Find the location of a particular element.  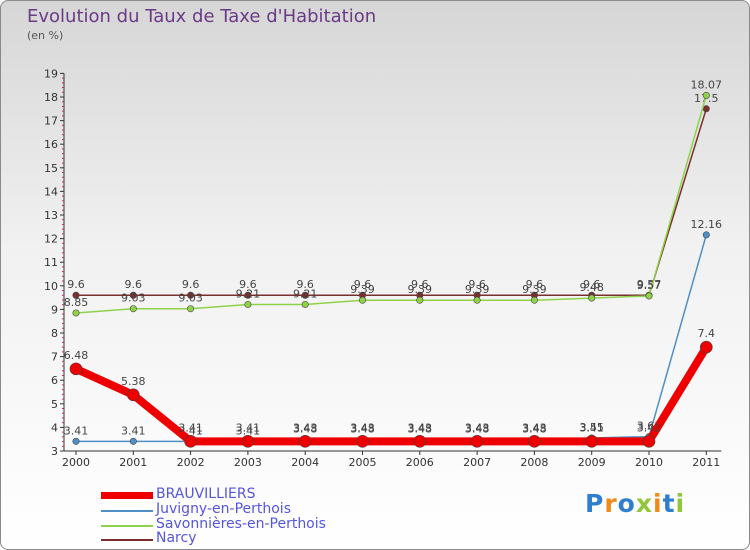

legend-label: Juvigny-en-Perthois is located at coordinates (223, 509).